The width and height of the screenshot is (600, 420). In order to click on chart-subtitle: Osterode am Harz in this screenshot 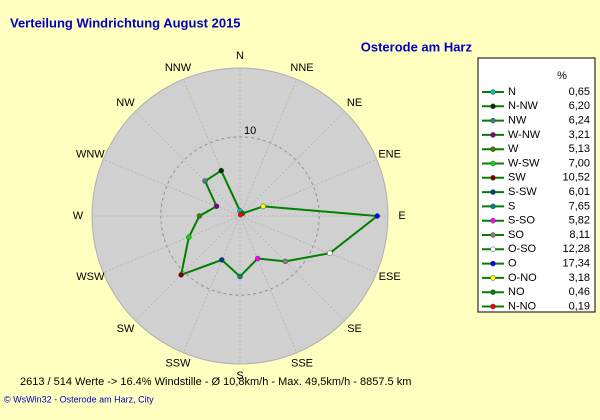, I will do `click(417, 46)`.